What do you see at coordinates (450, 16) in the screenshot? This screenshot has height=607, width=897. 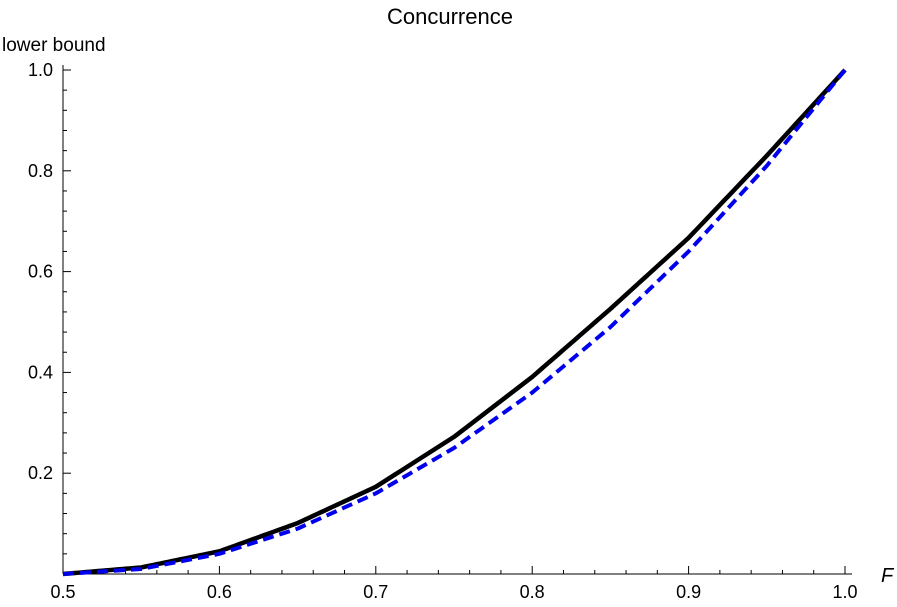 I see `chart-title: Concurrence` at bounding box center [450, 16].